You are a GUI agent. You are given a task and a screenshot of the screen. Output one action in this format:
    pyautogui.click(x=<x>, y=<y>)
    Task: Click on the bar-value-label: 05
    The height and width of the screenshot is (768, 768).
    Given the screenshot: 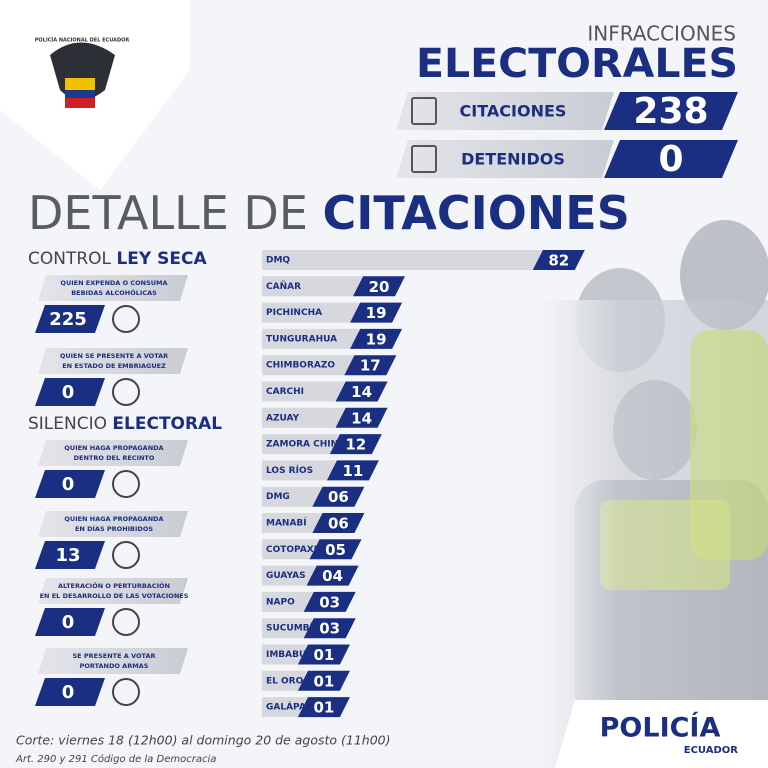 What is the action you would take?
    pyautogui.click(x=335, y=550)
    